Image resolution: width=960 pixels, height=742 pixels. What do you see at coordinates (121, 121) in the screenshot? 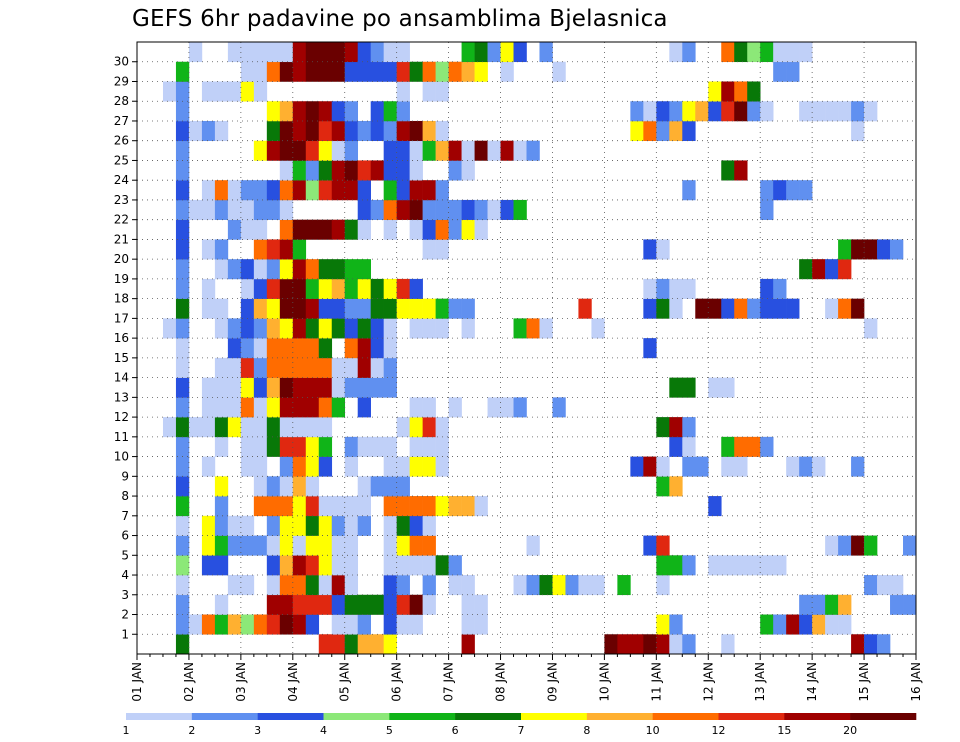
I see `y-tick-label: 27` at bounding box center [121, 121].